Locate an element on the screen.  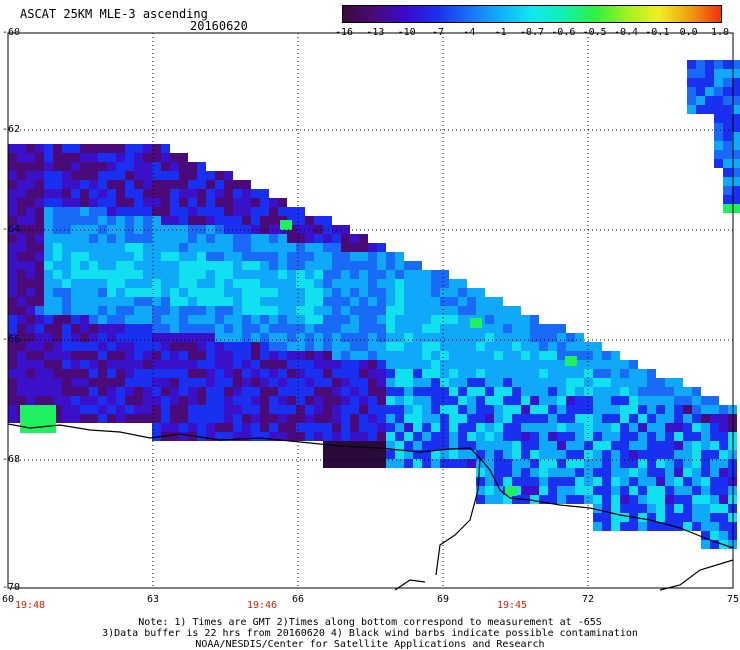
longitude-label: 60 is located at coordinates (8, 599).